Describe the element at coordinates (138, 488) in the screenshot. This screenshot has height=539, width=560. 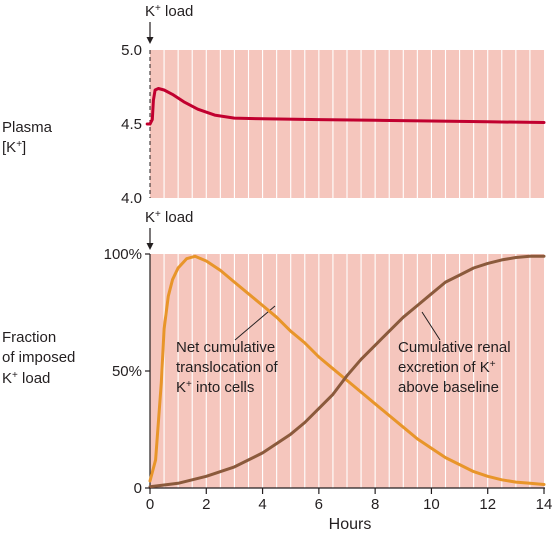
I see `y-tick-label: 0` at that location.